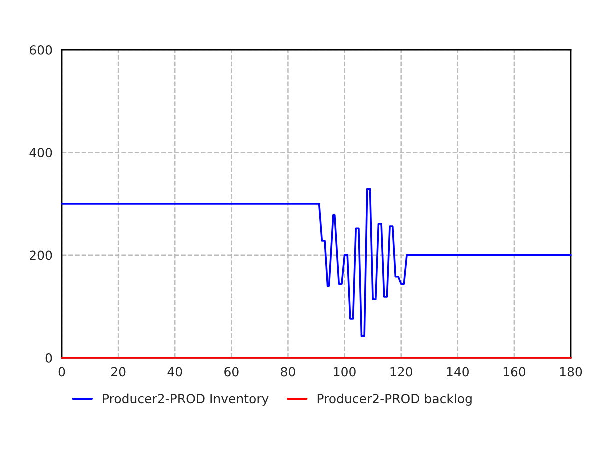 This screenshot has height=462, width=596. I want to click on x-tick-label: 180, so click(571, 372).